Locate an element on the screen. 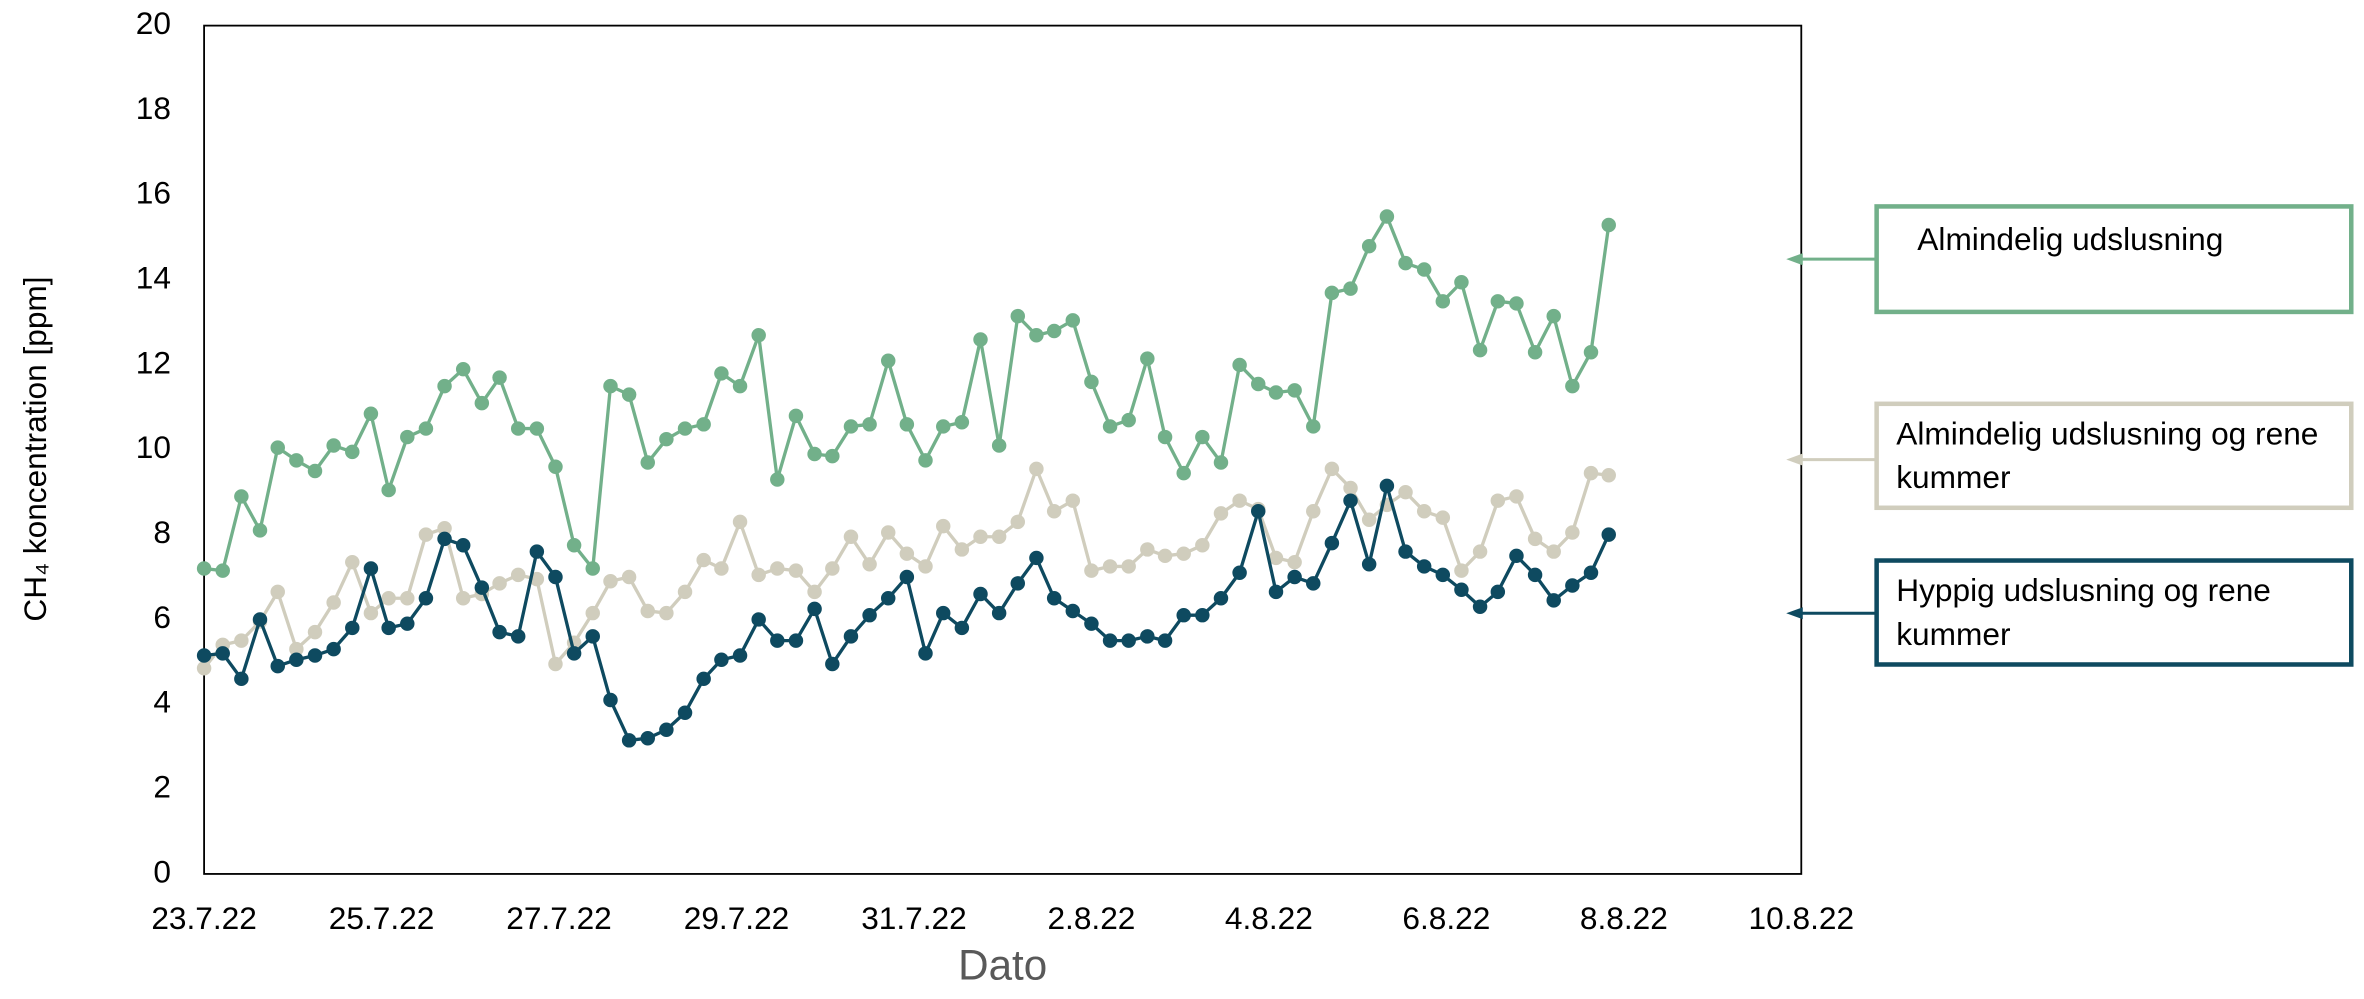  x-tick-label: 25.7.22 is located at coordinates (382, 918).